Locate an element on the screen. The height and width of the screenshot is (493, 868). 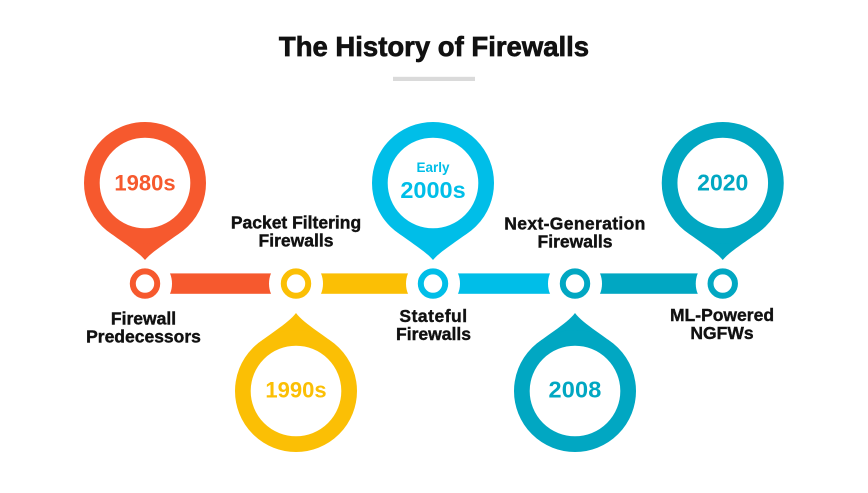
svg-text: 1980s is located at coordinates (144, 183).